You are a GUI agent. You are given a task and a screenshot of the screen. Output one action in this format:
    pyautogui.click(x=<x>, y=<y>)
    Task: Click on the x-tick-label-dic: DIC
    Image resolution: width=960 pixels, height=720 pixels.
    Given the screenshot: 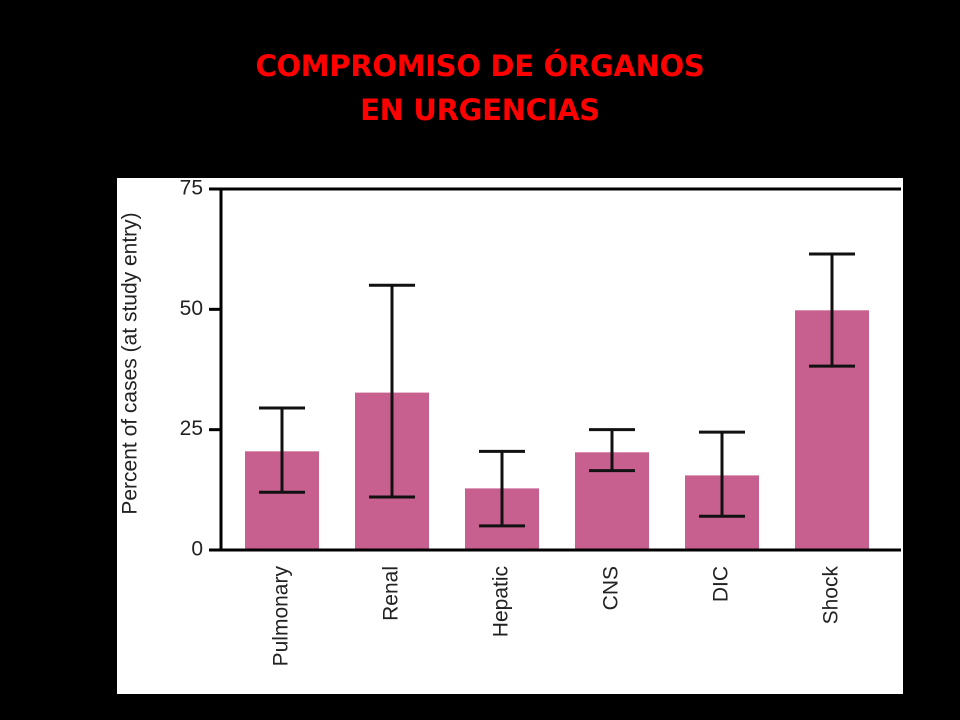 What is the action you would take?
    pyautogui.click(x=721, y=584)
    